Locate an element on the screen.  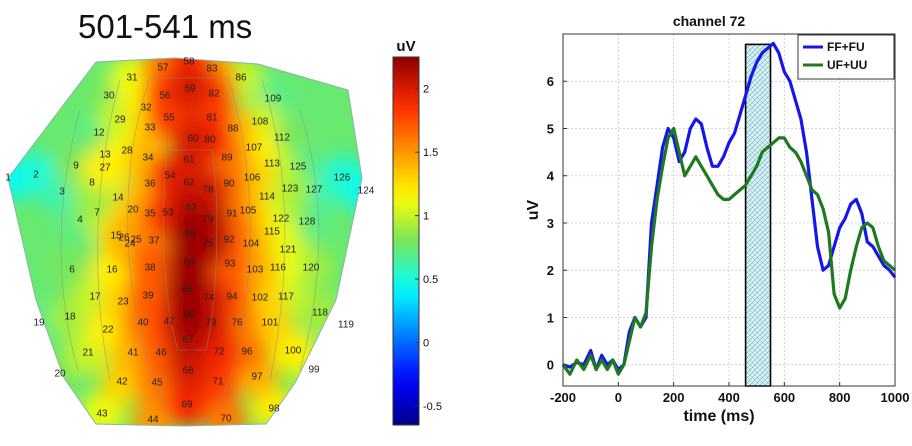
electrode-label: 101 is located at coordinates (270, 323).